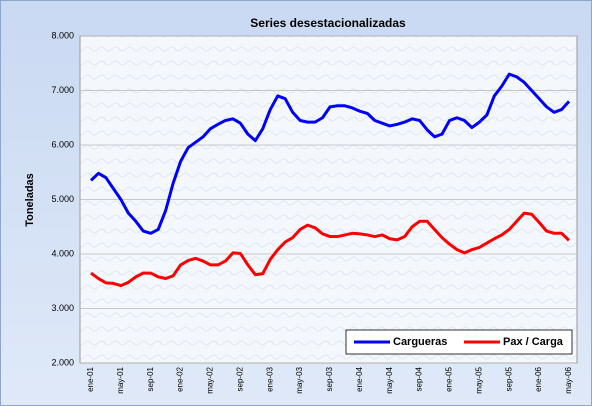  Describe the element at coordinates (62, 144) in the screenshot. I see `y-tick-label: 6.000` at that location.